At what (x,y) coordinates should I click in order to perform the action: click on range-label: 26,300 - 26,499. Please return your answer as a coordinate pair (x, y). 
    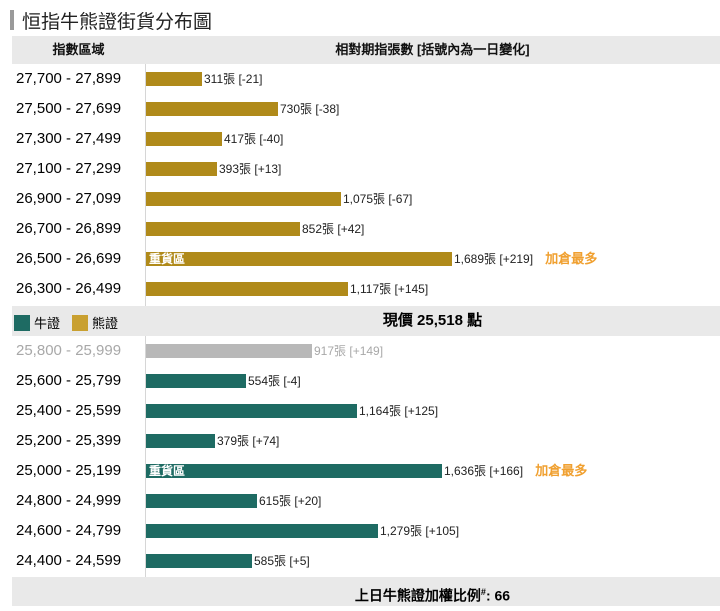
    Looking at the image, I should click on (69, 288).